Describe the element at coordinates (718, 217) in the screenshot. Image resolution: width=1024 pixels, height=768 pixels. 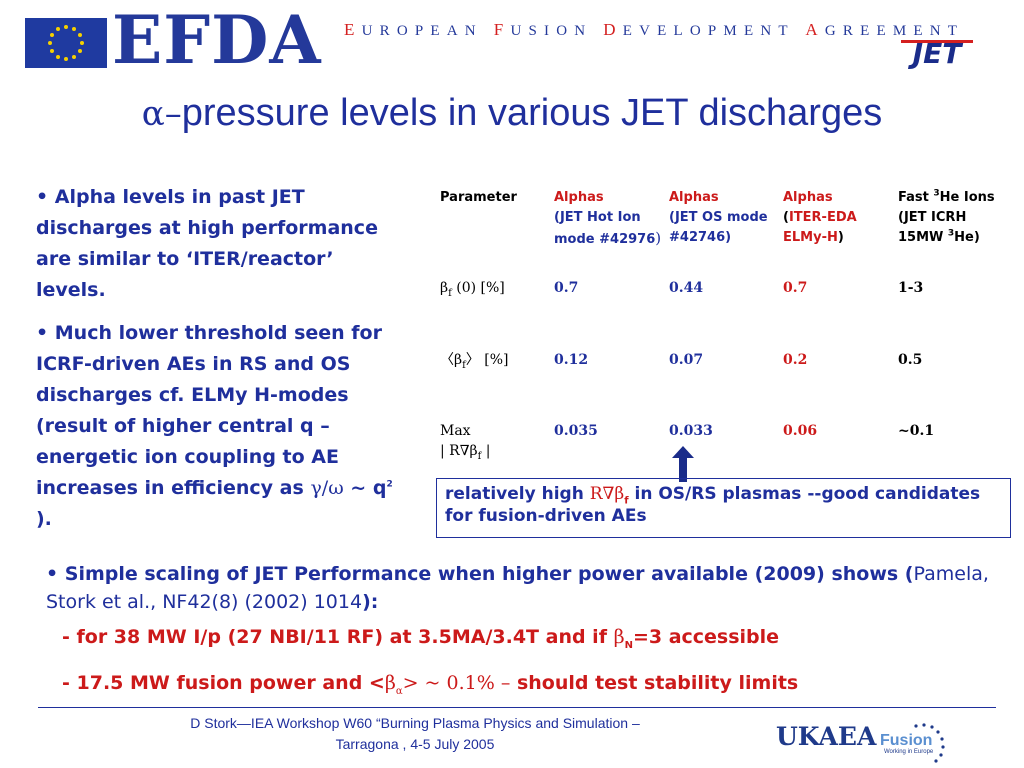
I see `table-header-jet-os: Alphas (JET OS mode #42746)` at that location.